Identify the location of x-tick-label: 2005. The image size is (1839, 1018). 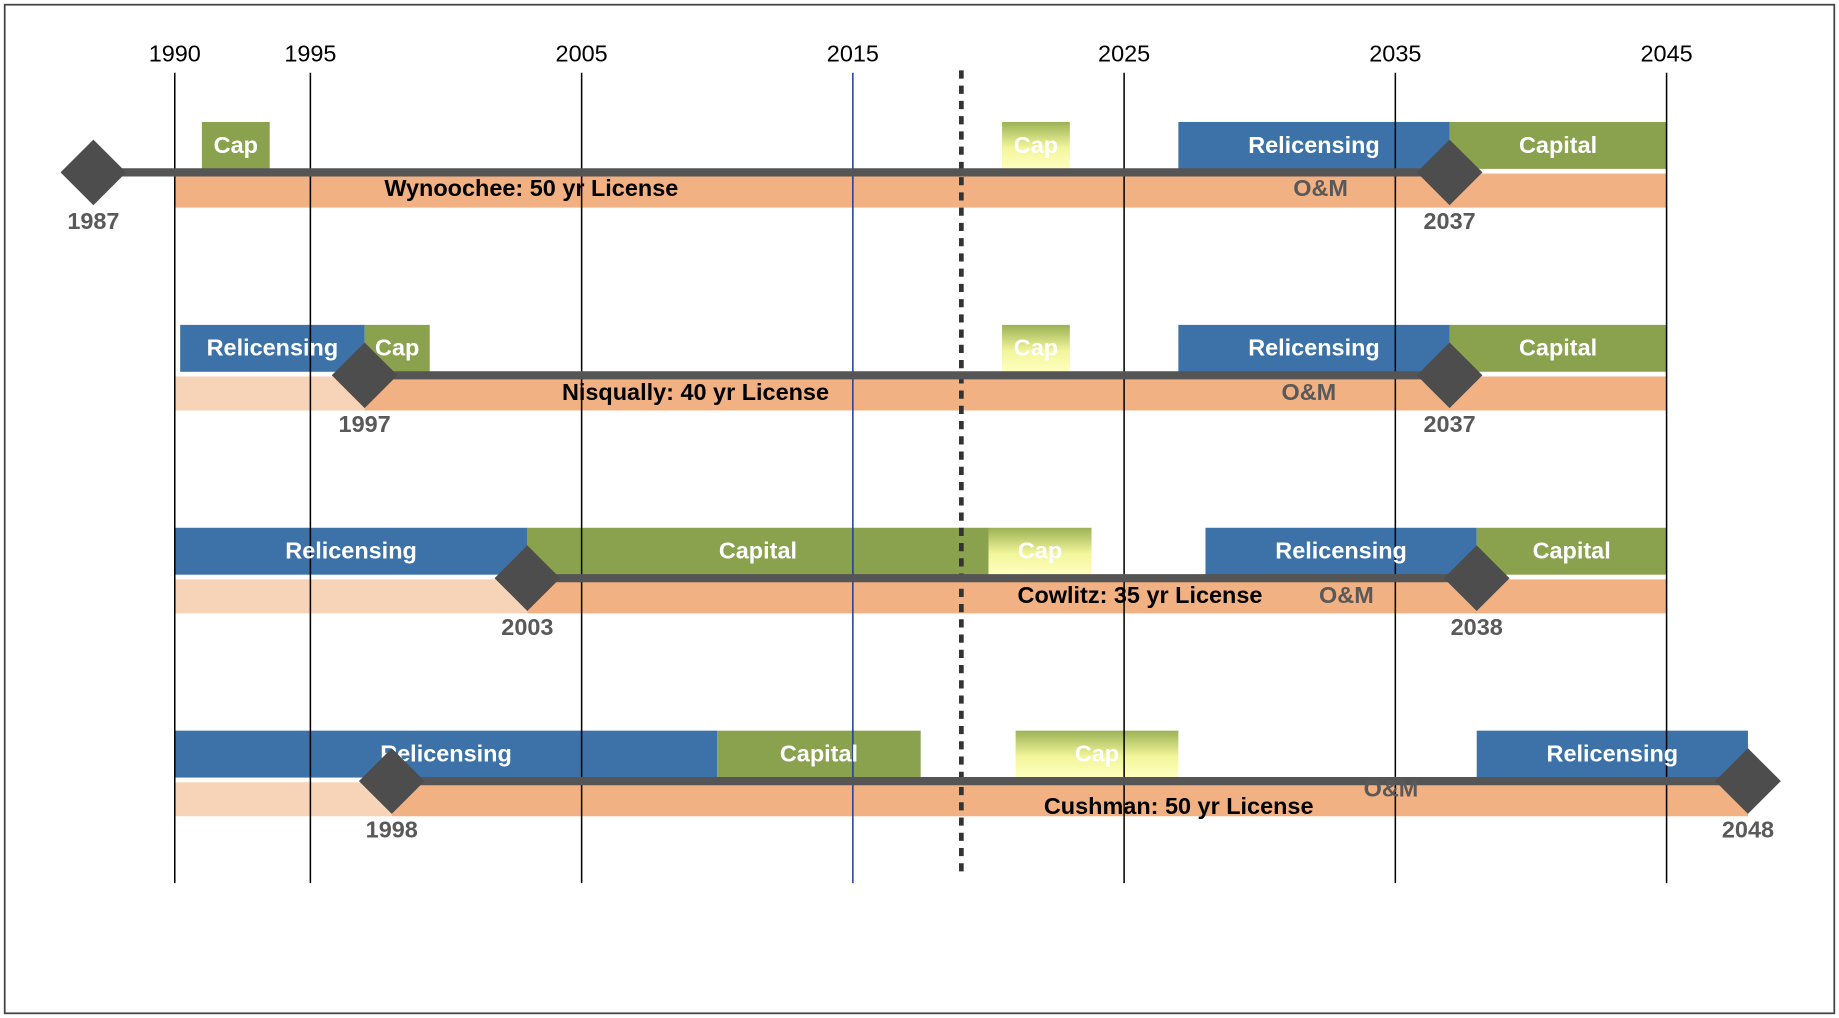
(582, 53).